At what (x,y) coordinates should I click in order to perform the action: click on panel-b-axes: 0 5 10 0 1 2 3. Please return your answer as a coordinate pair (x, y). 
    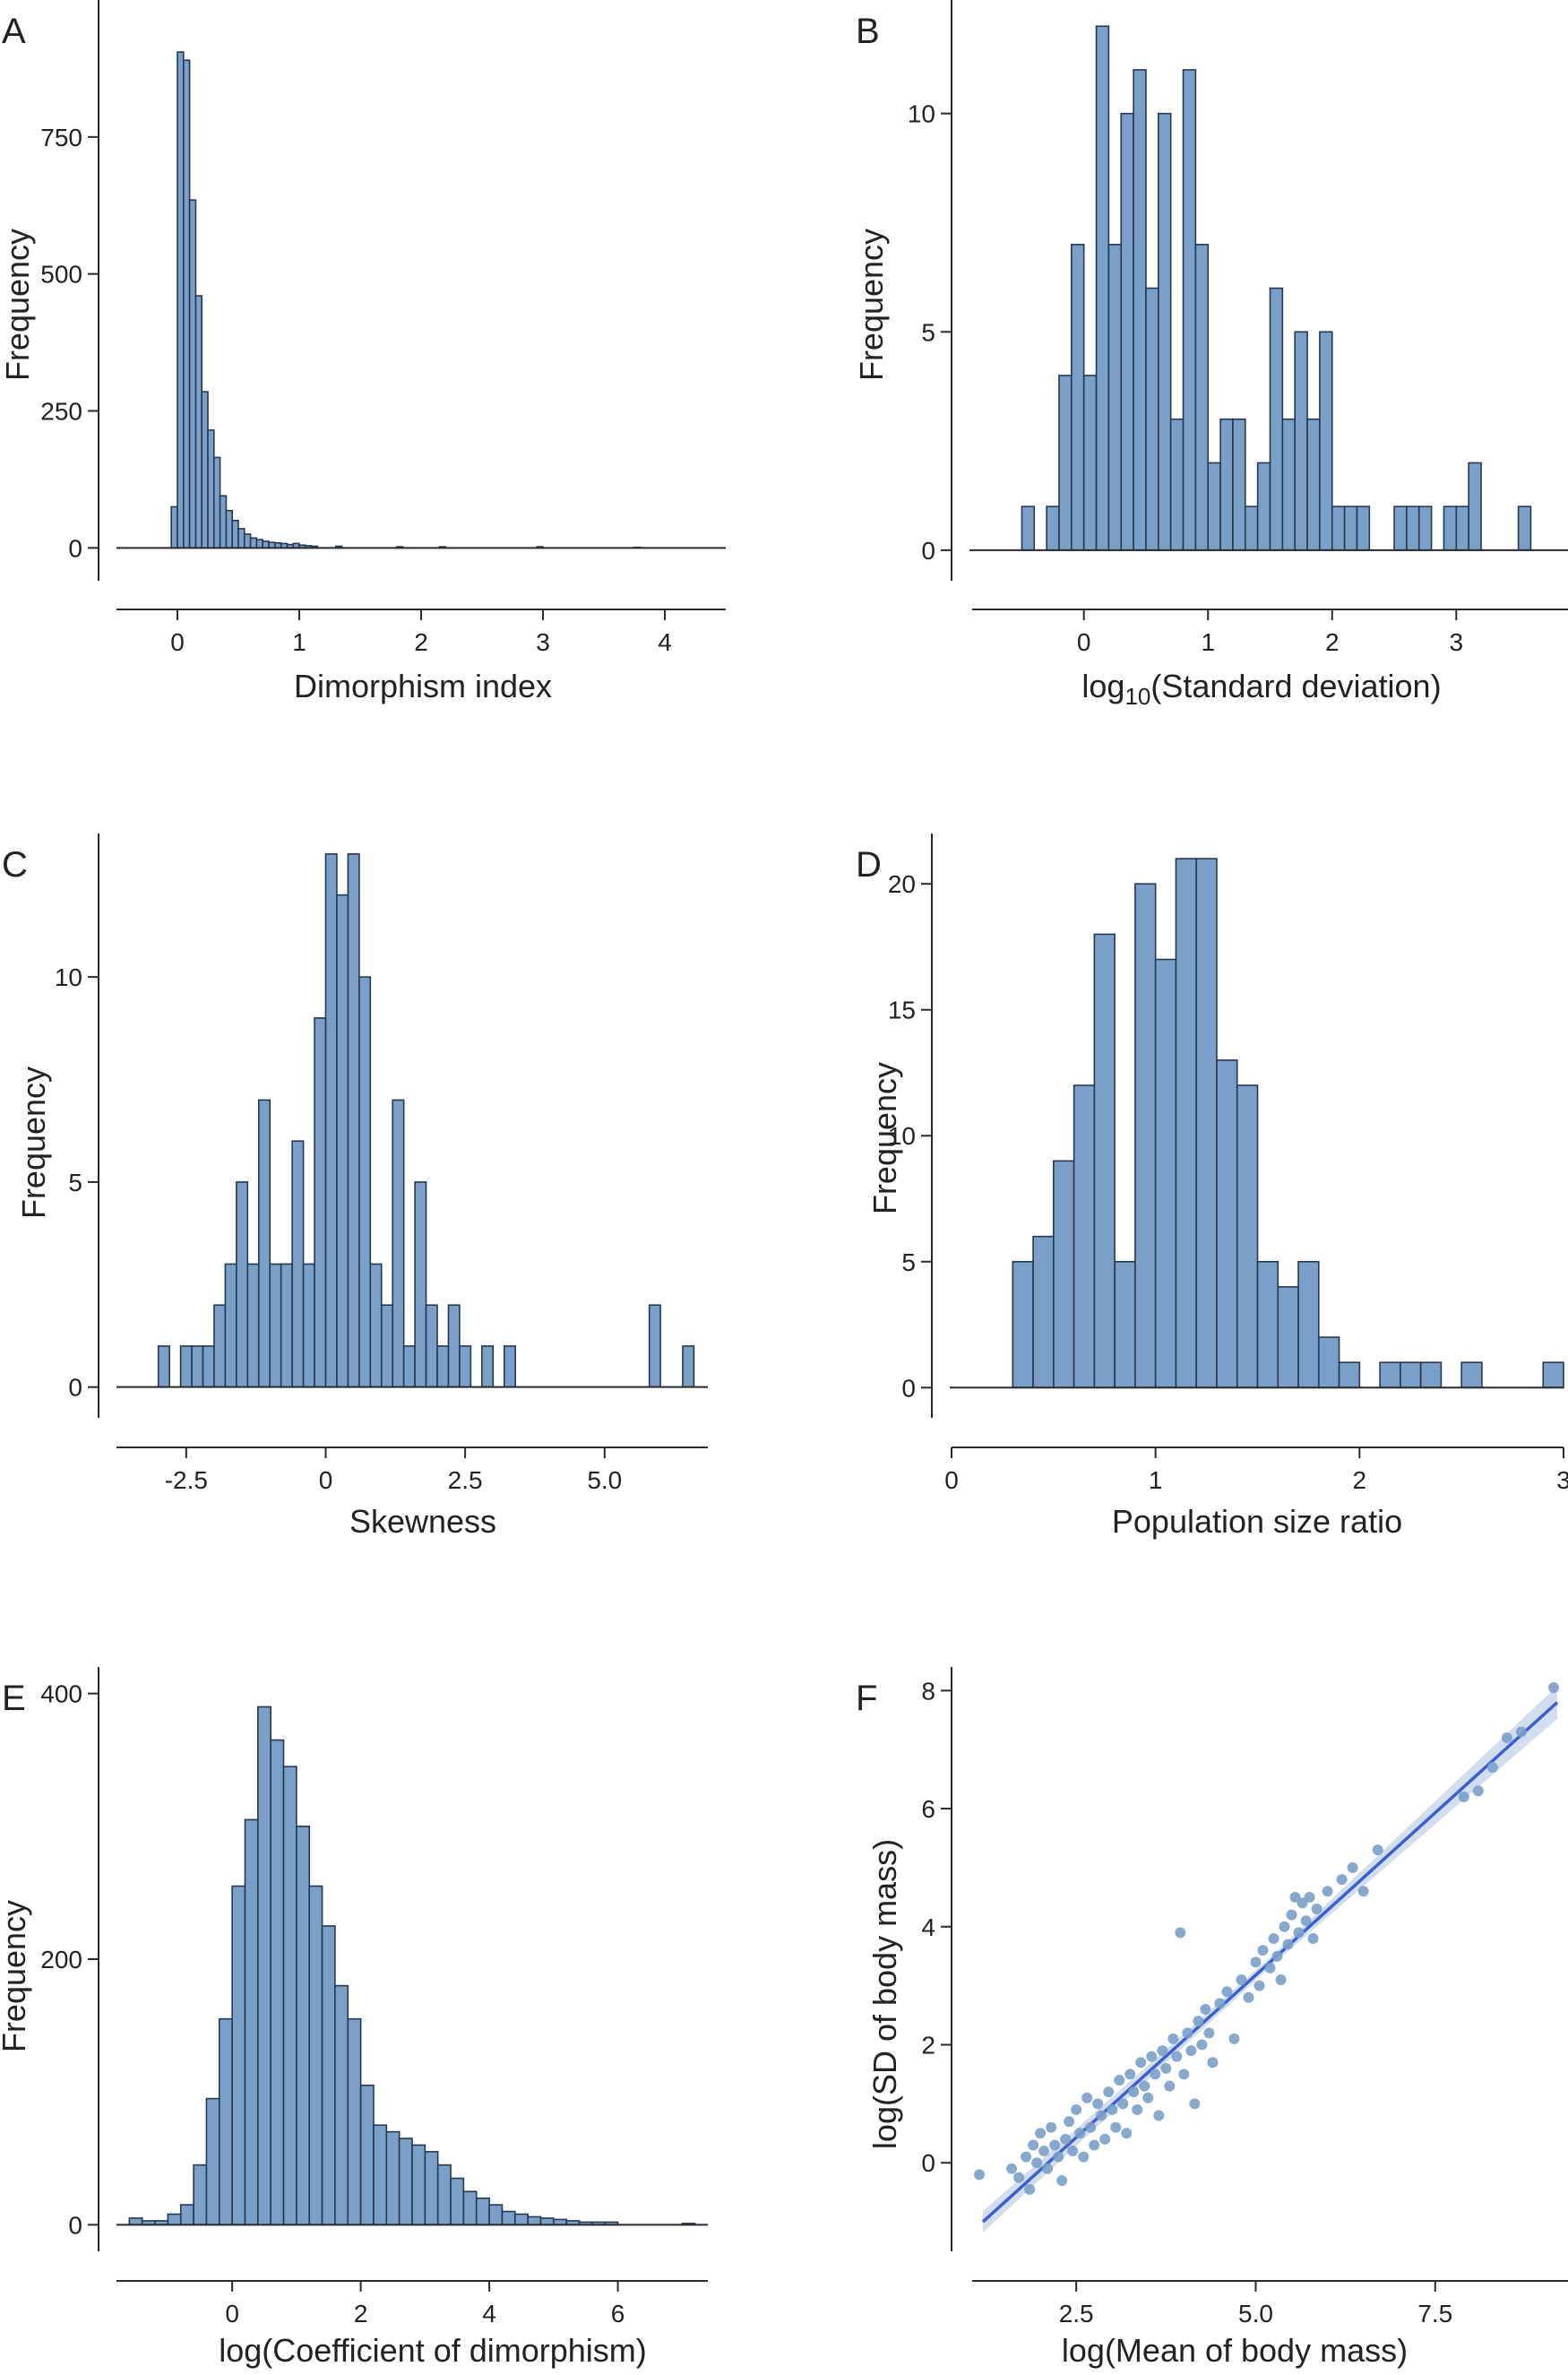
    Looking at the image, I should click on (1238, 328).